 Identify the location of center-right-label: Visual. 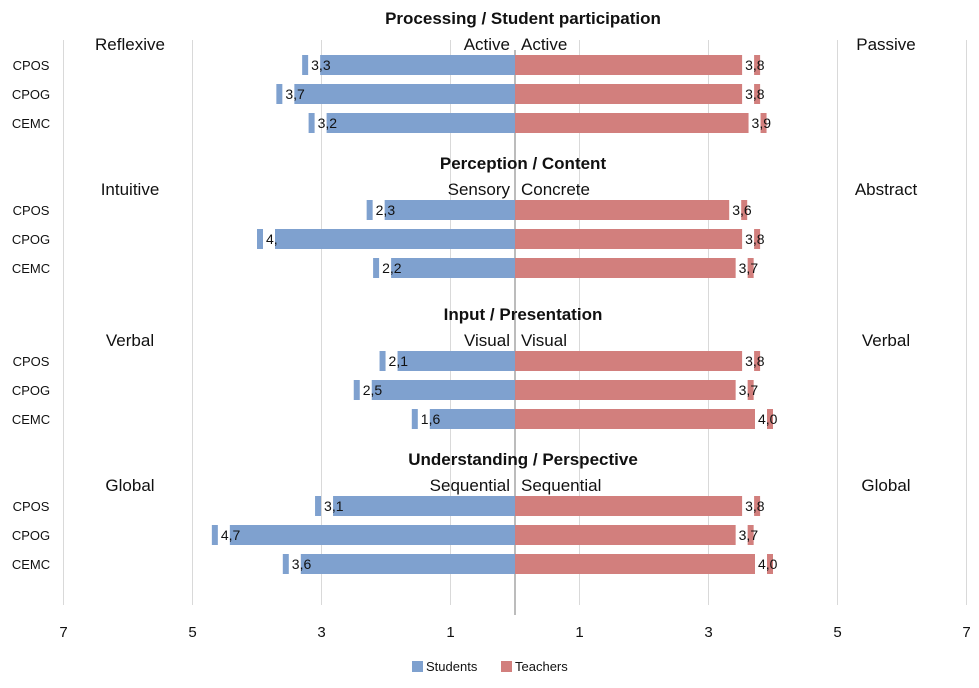
(544, 340).